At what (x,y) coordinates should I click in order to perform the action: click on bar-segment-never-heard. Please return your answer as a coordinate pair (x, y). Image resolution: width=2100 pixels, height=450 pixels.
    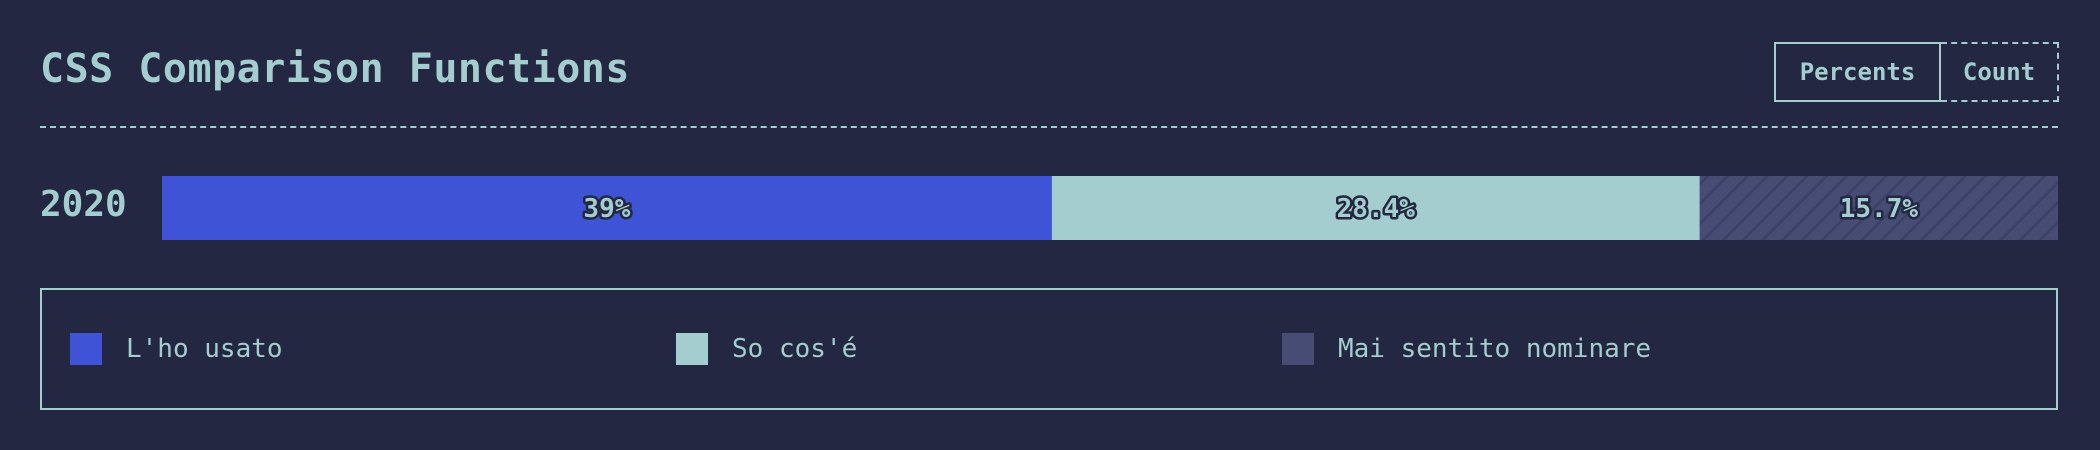
    Looking at the image, I should click on (1878, 208).